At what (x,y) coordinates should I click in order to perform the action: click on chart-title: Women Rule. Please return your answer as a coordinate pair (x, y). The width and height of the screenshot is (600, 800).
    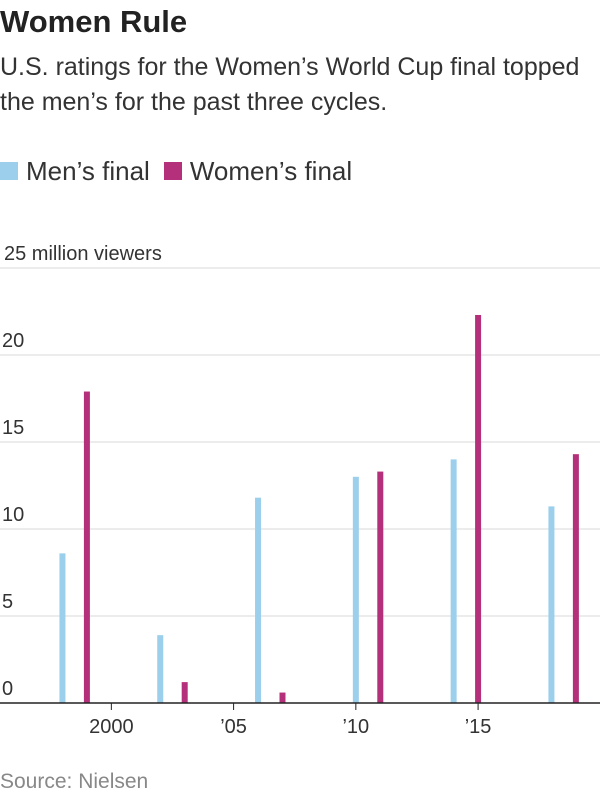
    Looking at the image, I should click on (94, 21).